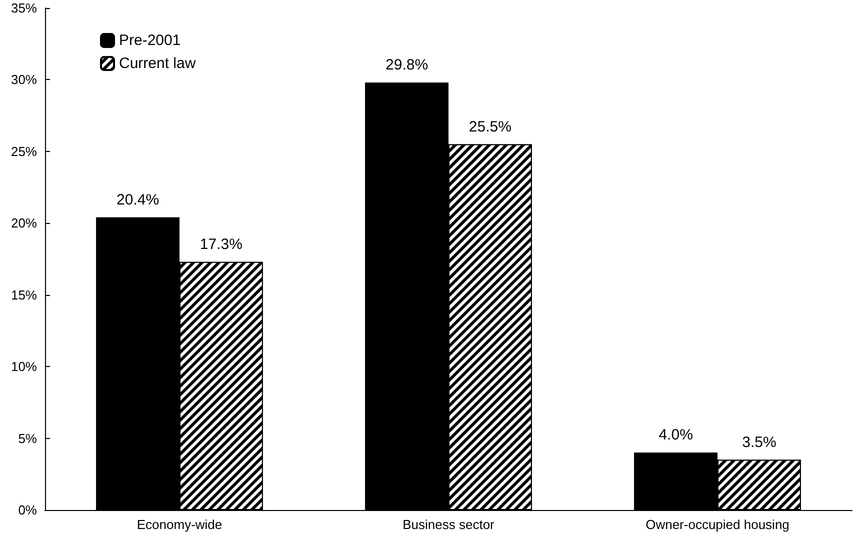 The width and height of the screenshot is (862, 546). Describe the element at coordinates (449, 524) in the screenshot. I see `x-tick-label: Business sector` at that location.